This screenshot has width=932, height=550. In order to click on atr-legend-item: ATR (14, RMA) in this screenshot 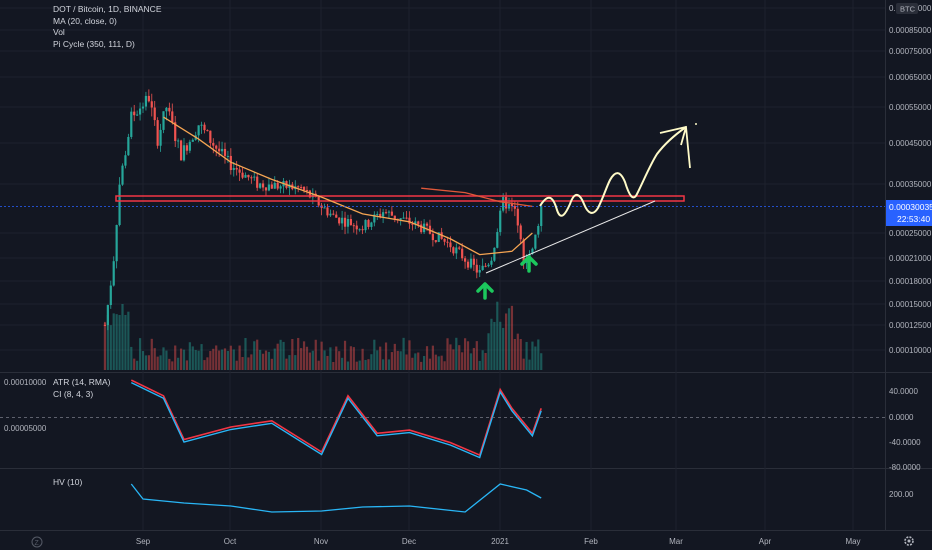, I will do `click(82, 382)`.